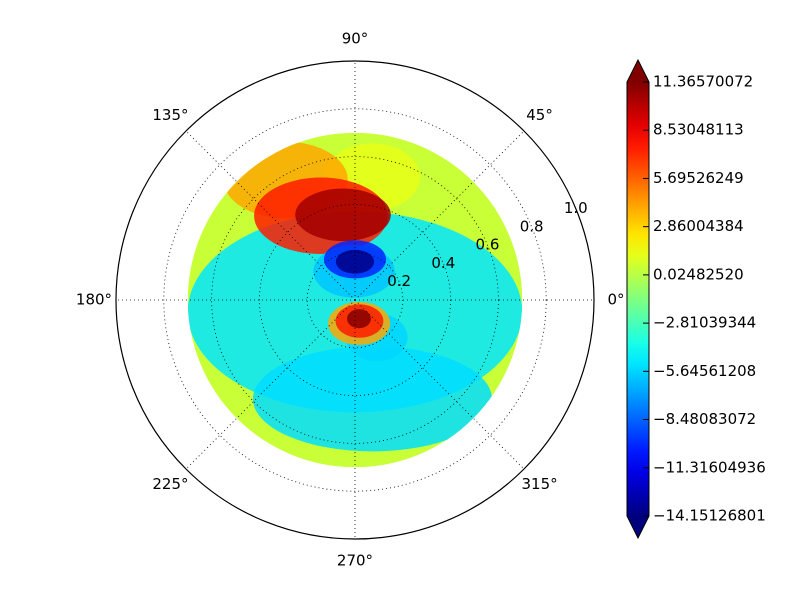 This screenshot has width=800, height=600. Describe the element at coordinates (576, 208) in the screenshot. I see `radial-tick-label: 1.0` at that location.